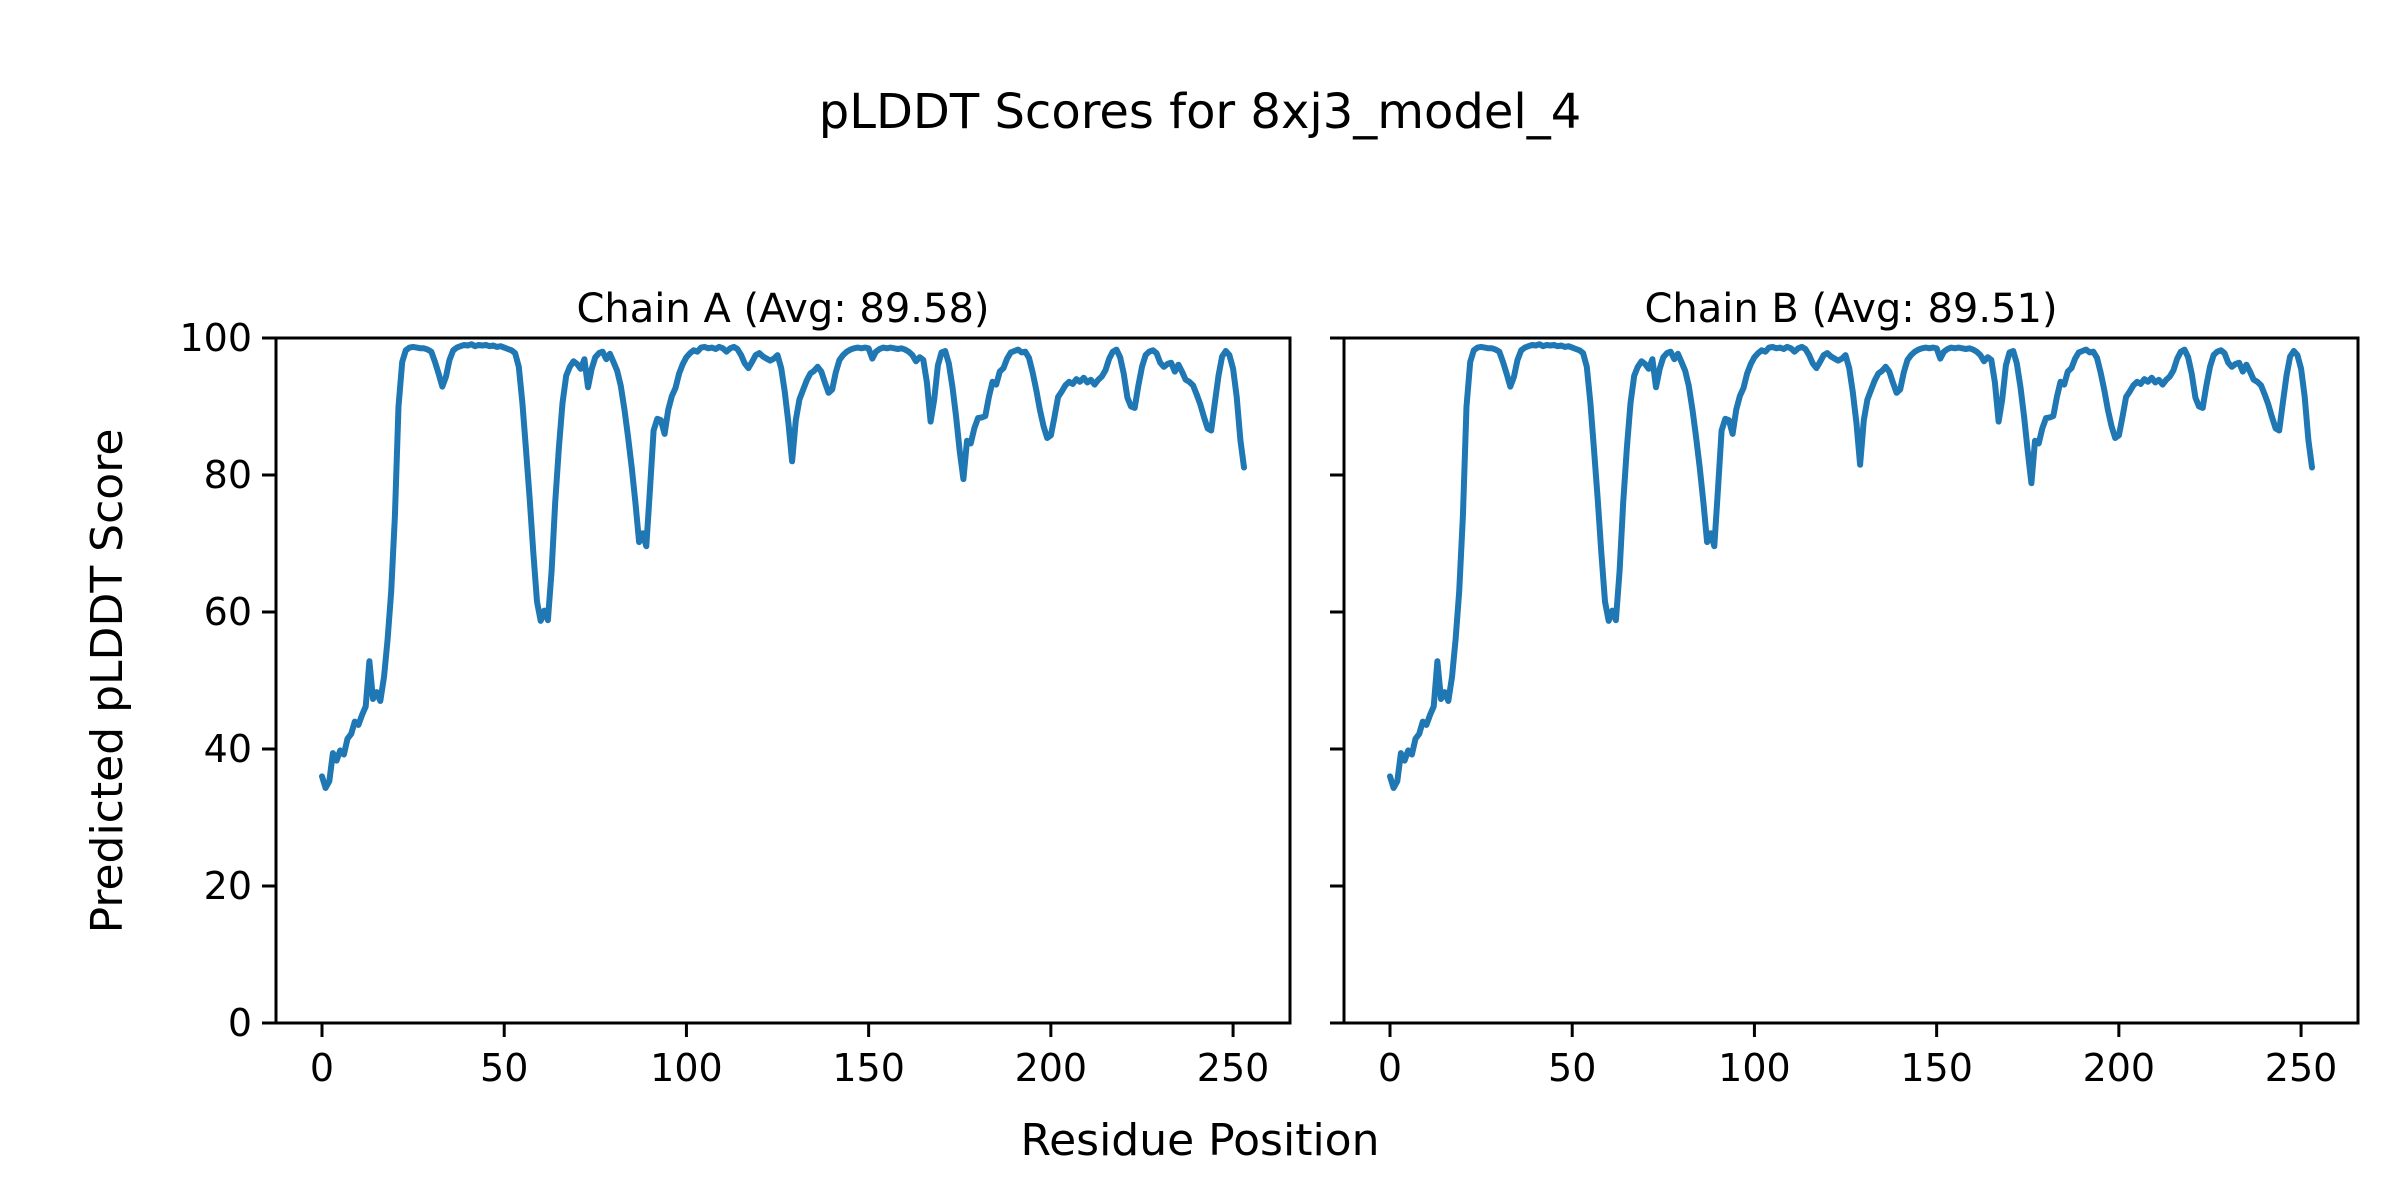 This screenshot has height=1200, width=2400. I want to click on figure-title: pLDDT Scores for 8xj3_model_4, so click(1200, 112).